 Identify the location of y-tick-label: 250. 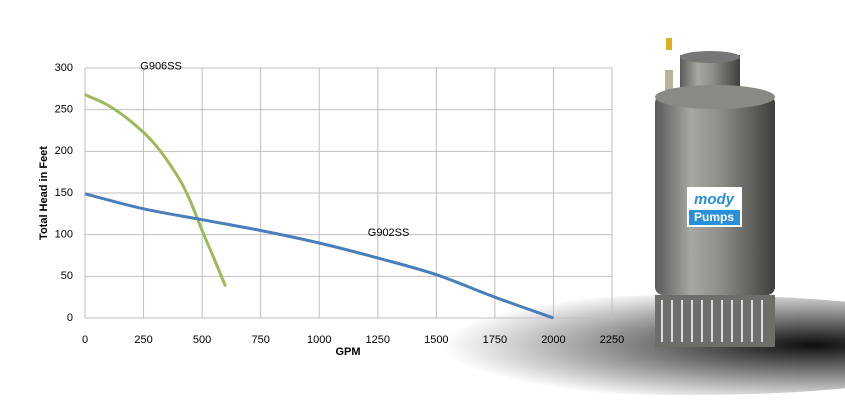
(64, 110).